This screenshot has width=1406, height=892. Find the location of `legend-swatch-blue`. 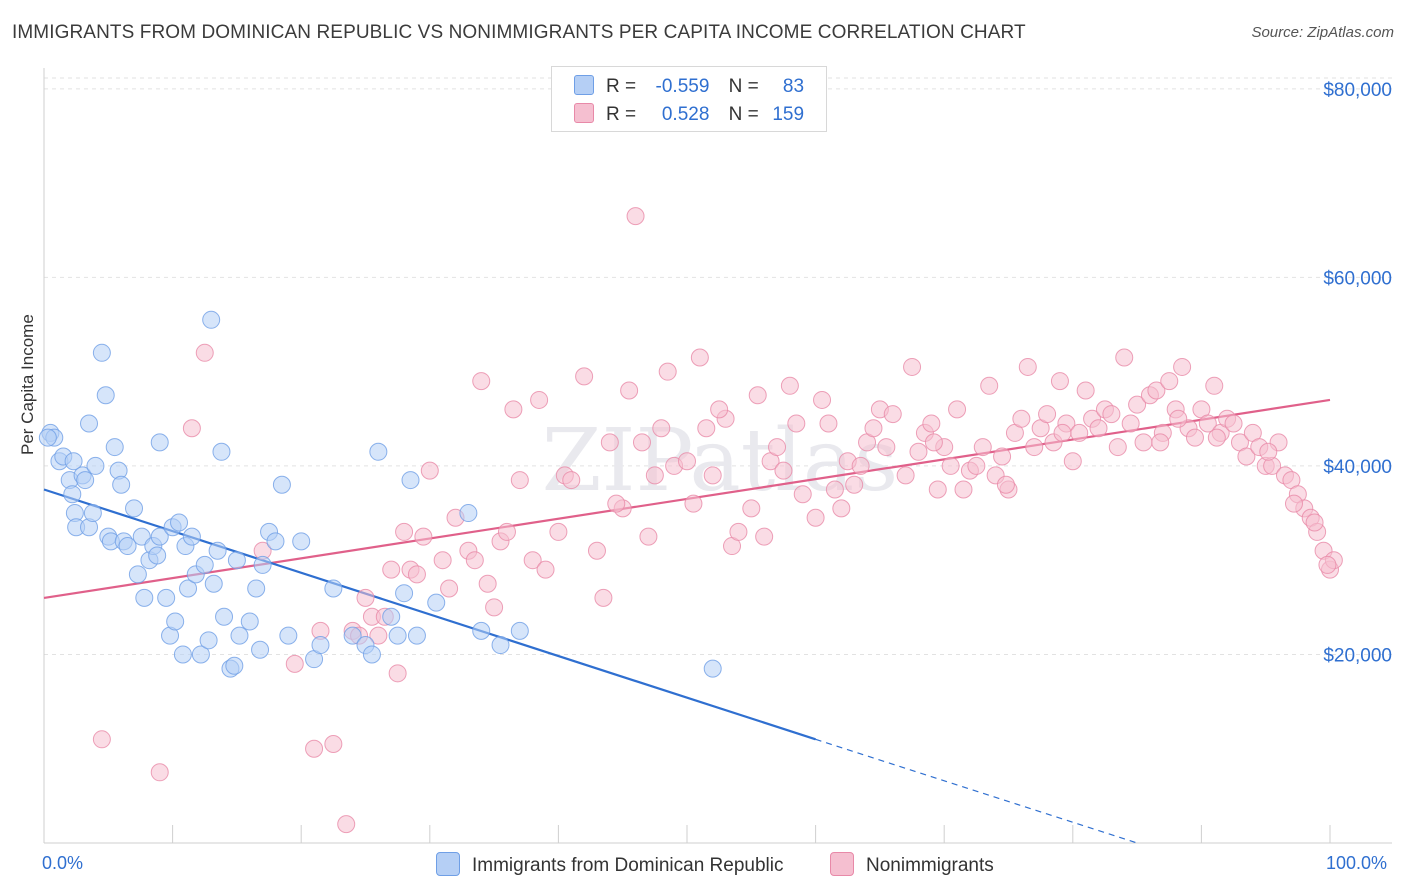

legend-swatch-blue is located at coordinates (448, 864).